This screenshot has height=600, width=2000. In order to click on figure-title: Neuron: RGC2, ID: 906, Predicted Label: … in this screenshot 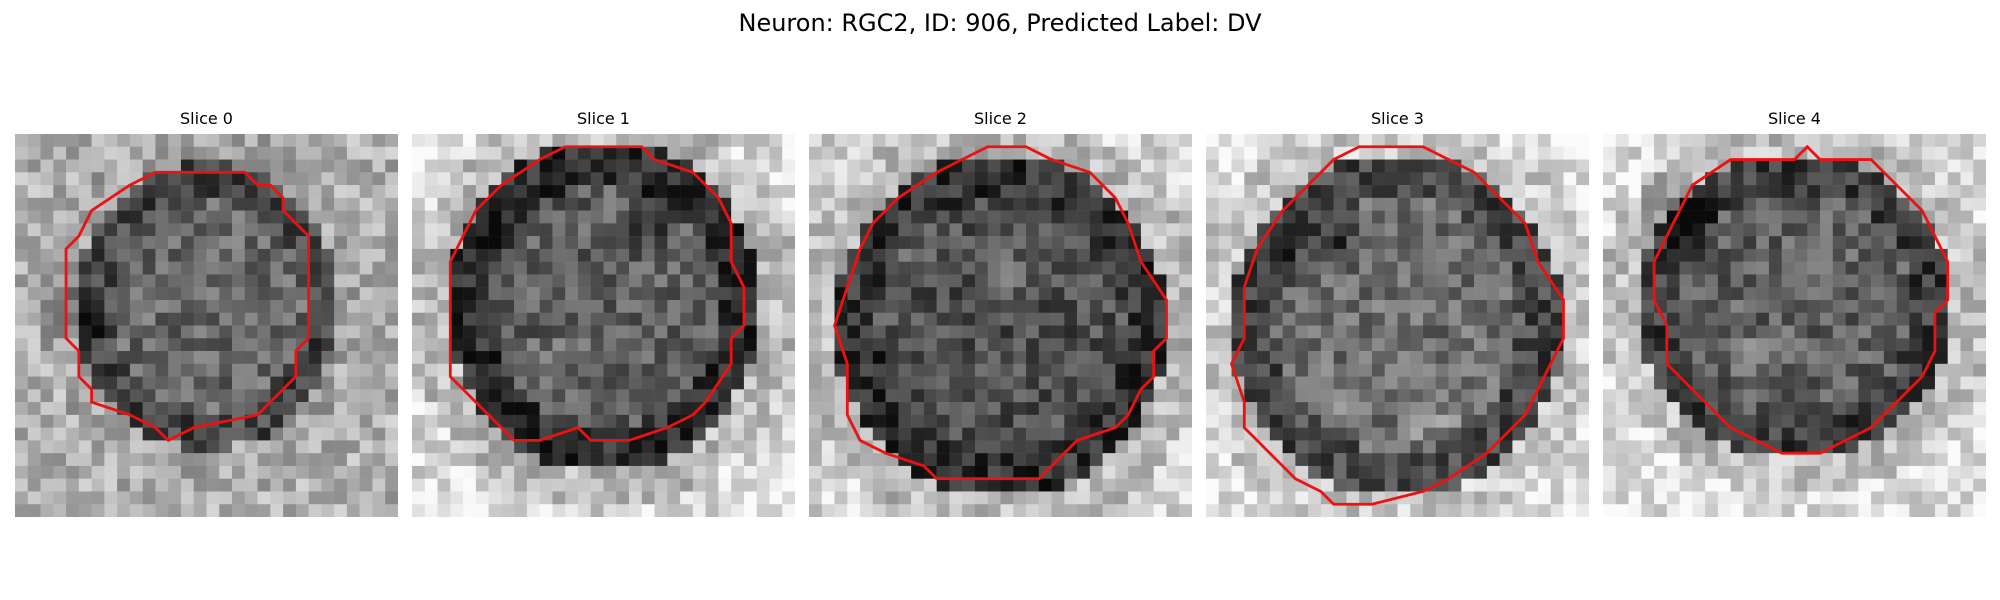, I will do `click(1000, 23)`.